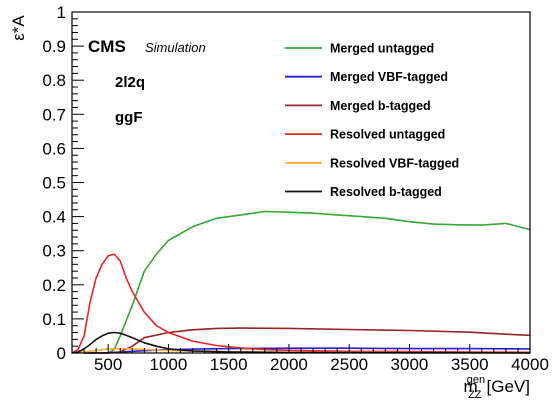 The width and height of the screenshot is (552, 400). What do you see at coordinates (54, 251) in the screenshot?
I see `y-tick-label: 0.3` at bounding box center [54, 251].